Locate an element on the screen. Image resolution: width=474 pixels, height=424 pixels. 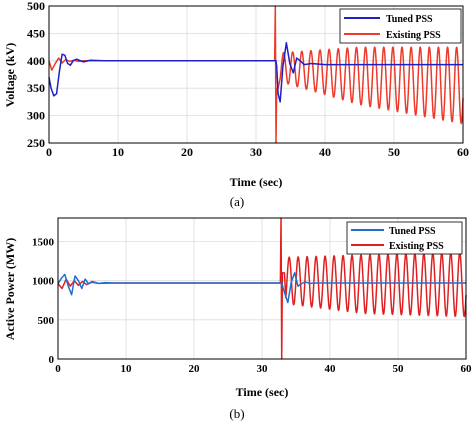
panel-caption: (a) is located at coordinates (237, 201).